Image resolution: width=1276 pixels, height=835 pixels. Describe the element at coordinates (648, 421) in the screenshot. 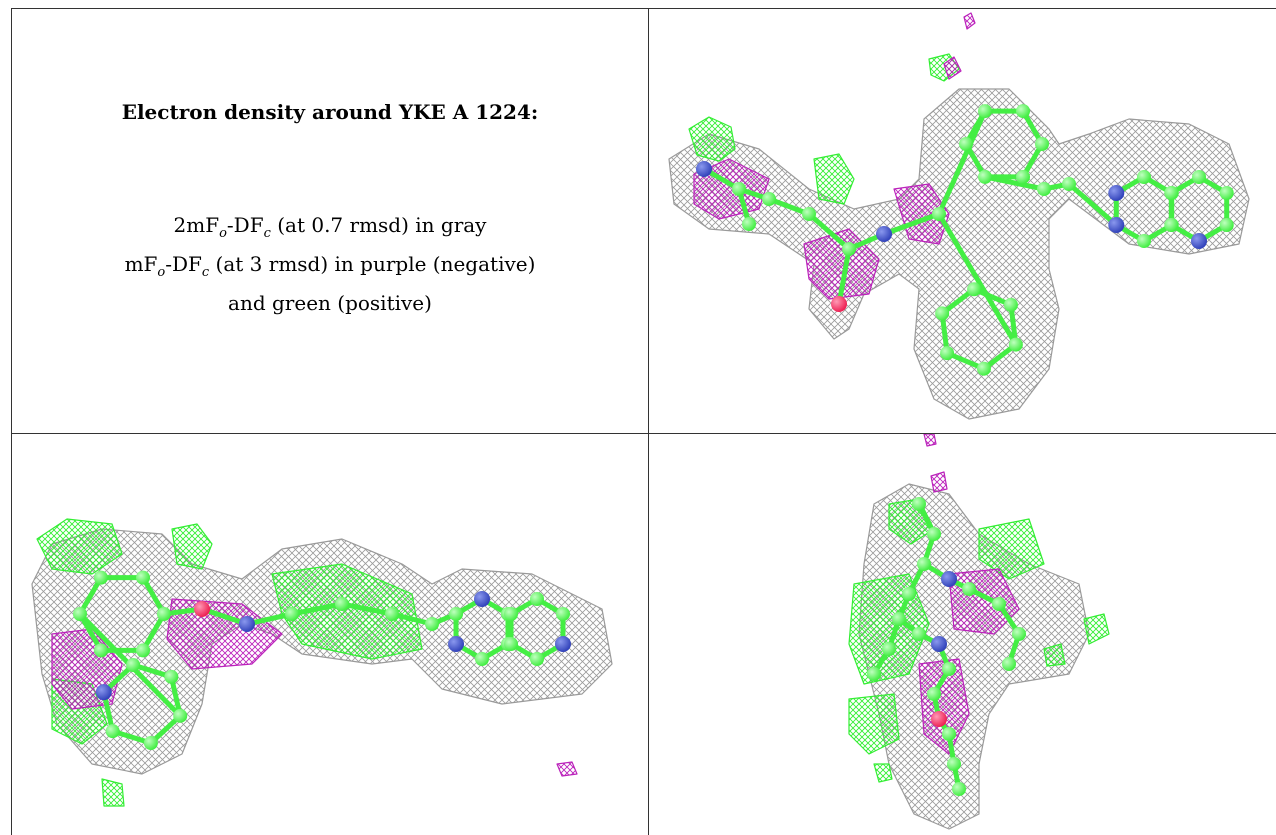

I see `frame-middle-vertical` at that location.